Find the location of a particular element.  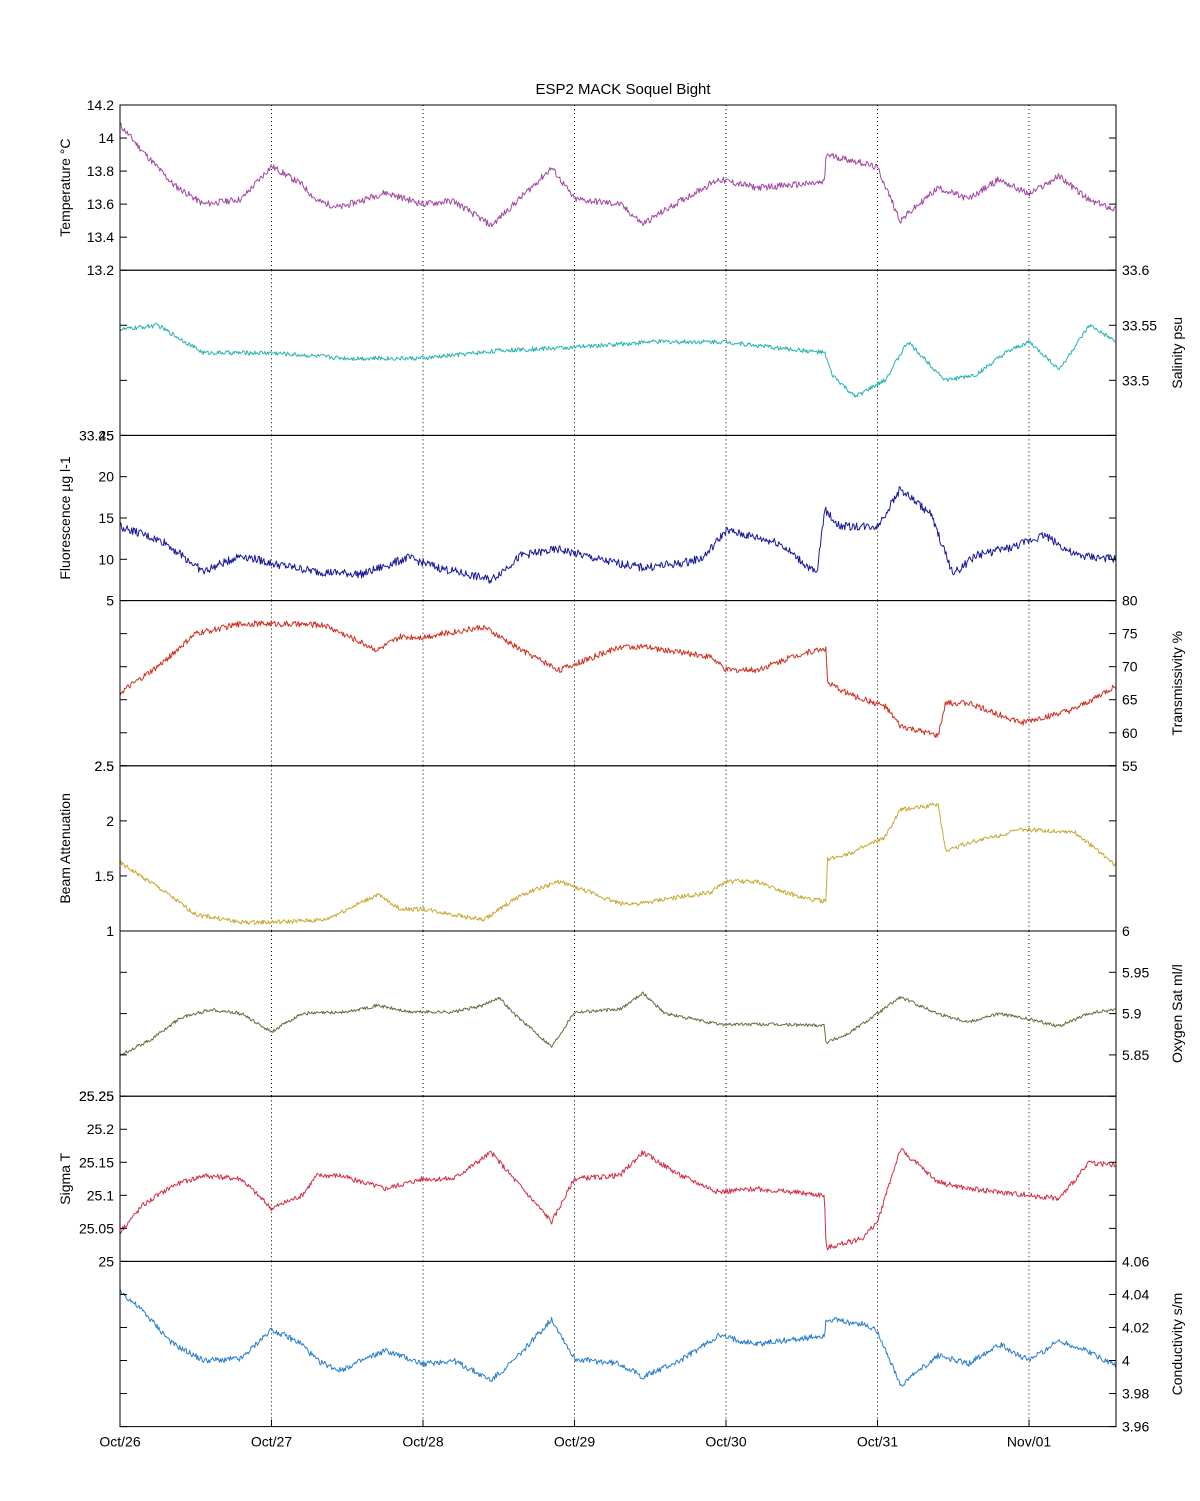

ytick-label-salinity-2: 33.6 is located at coordinates (1135, 270).